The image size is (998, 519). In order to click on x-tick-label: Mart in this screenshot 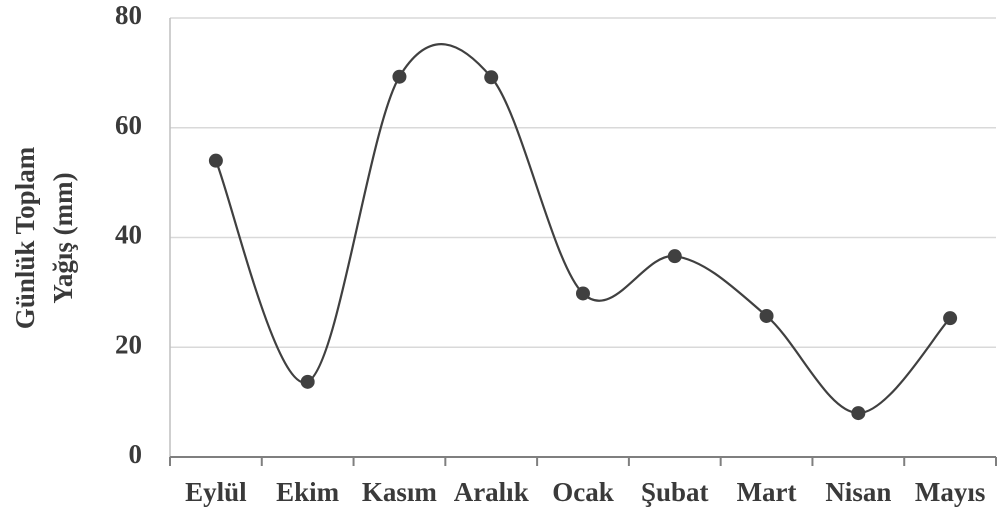, I will do `click(767, 492)`.